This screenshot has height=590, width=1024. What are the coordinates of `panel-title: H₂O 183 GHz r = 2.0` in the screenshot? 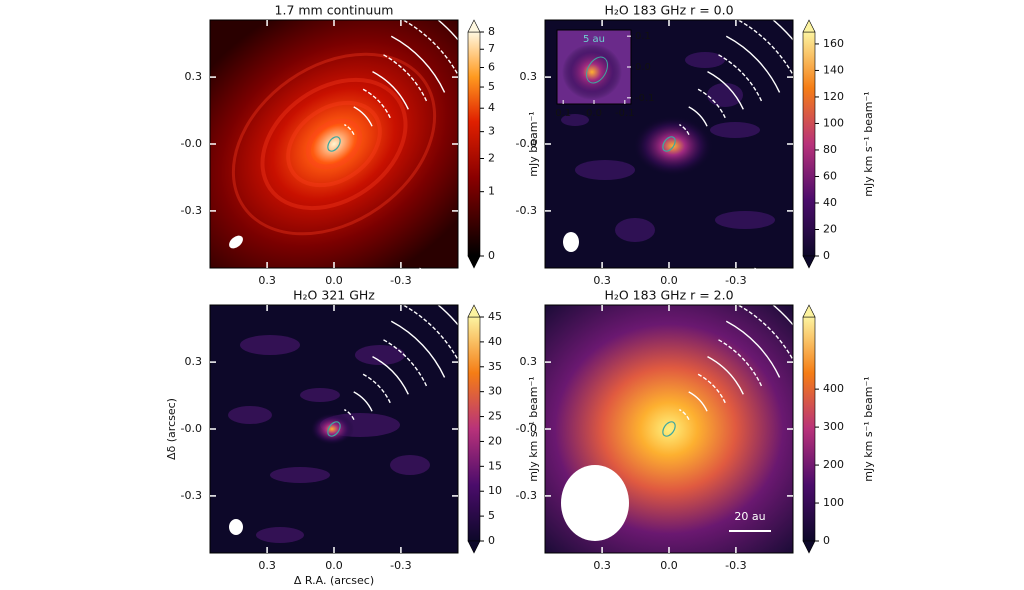 It's located at (668, 295).